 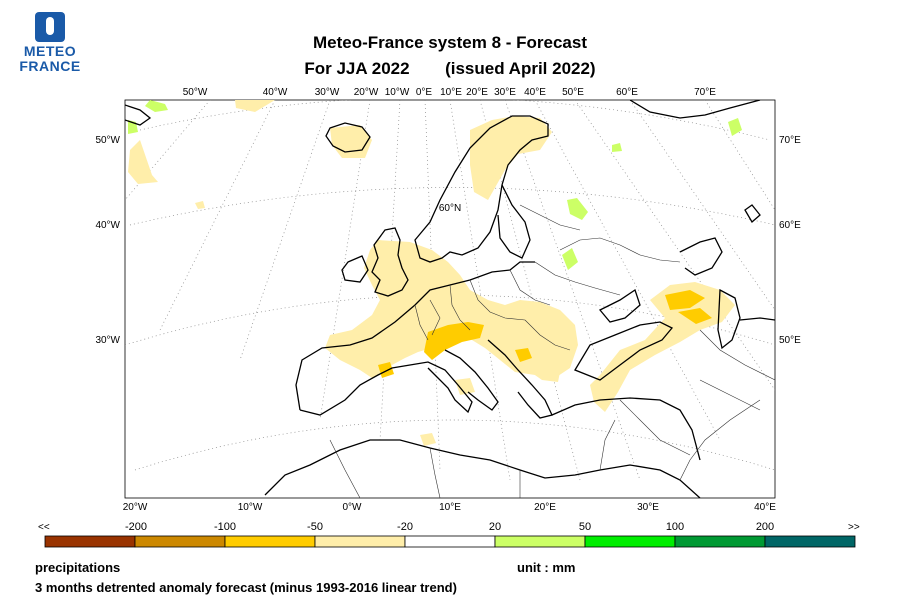 What do you see at coordinates (366, 92) in the screenshot?
I see `top-lon-label: 20°W` at bounding box center [366, 92].